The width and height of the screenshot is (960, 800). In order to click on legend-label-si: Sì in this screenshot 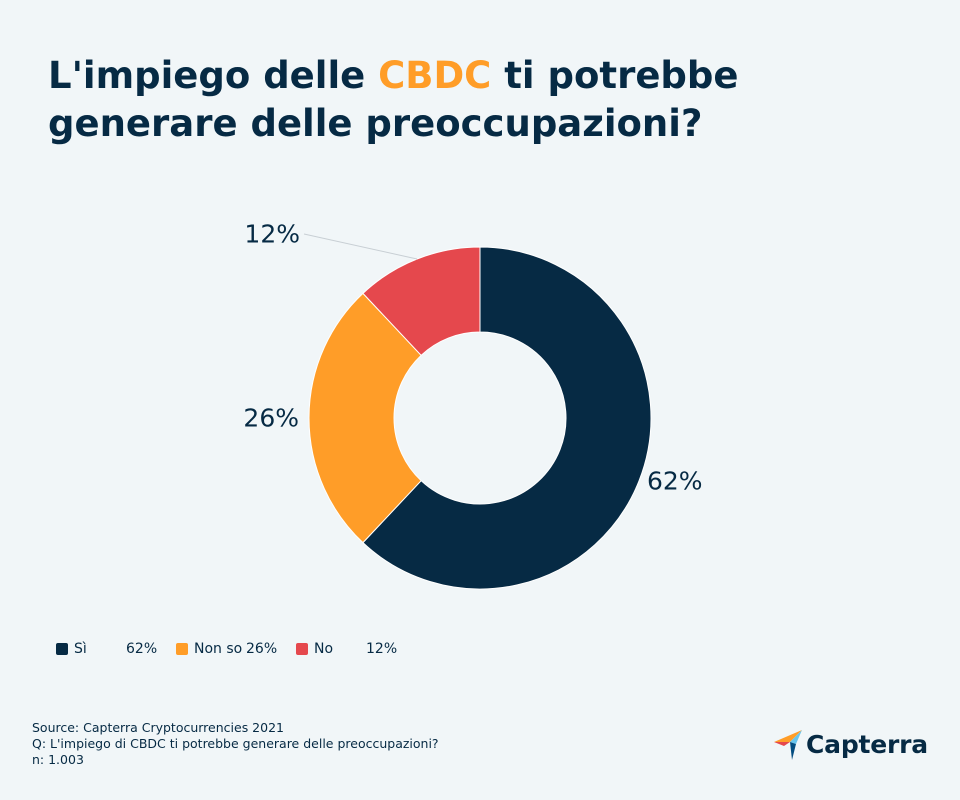, I will do `click(80, 649)`.